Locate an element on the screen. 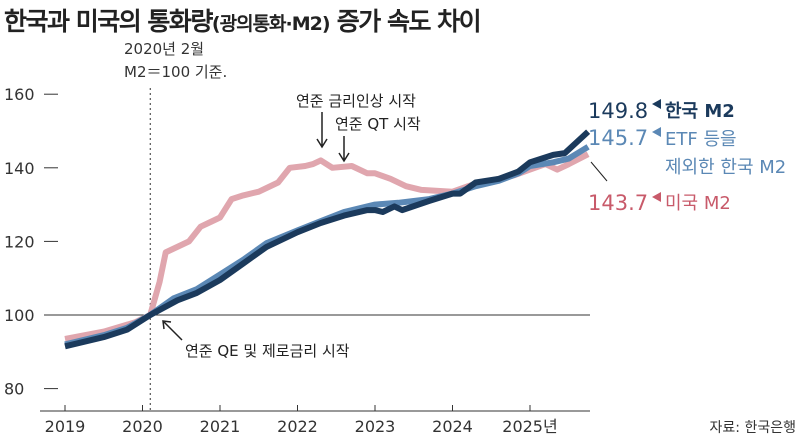  title-main: 한국과 미국의 통화량 is located at coordinates (108, 21).